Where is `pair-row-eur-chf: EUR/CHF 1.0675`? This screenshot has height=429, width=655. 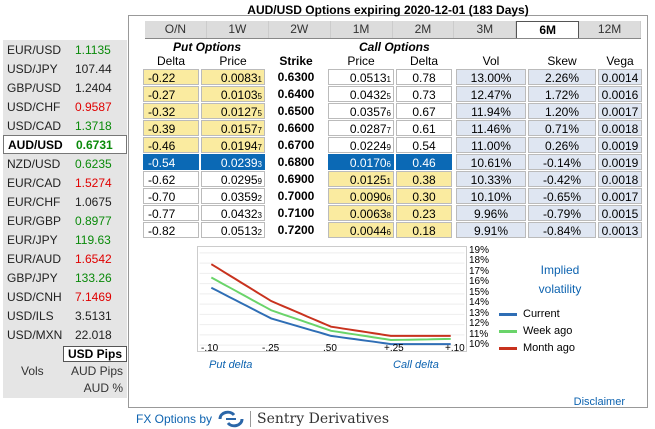
pair-row-eur-chf: EUR/CHF 1.0675 is located at coordinates (65, 201).